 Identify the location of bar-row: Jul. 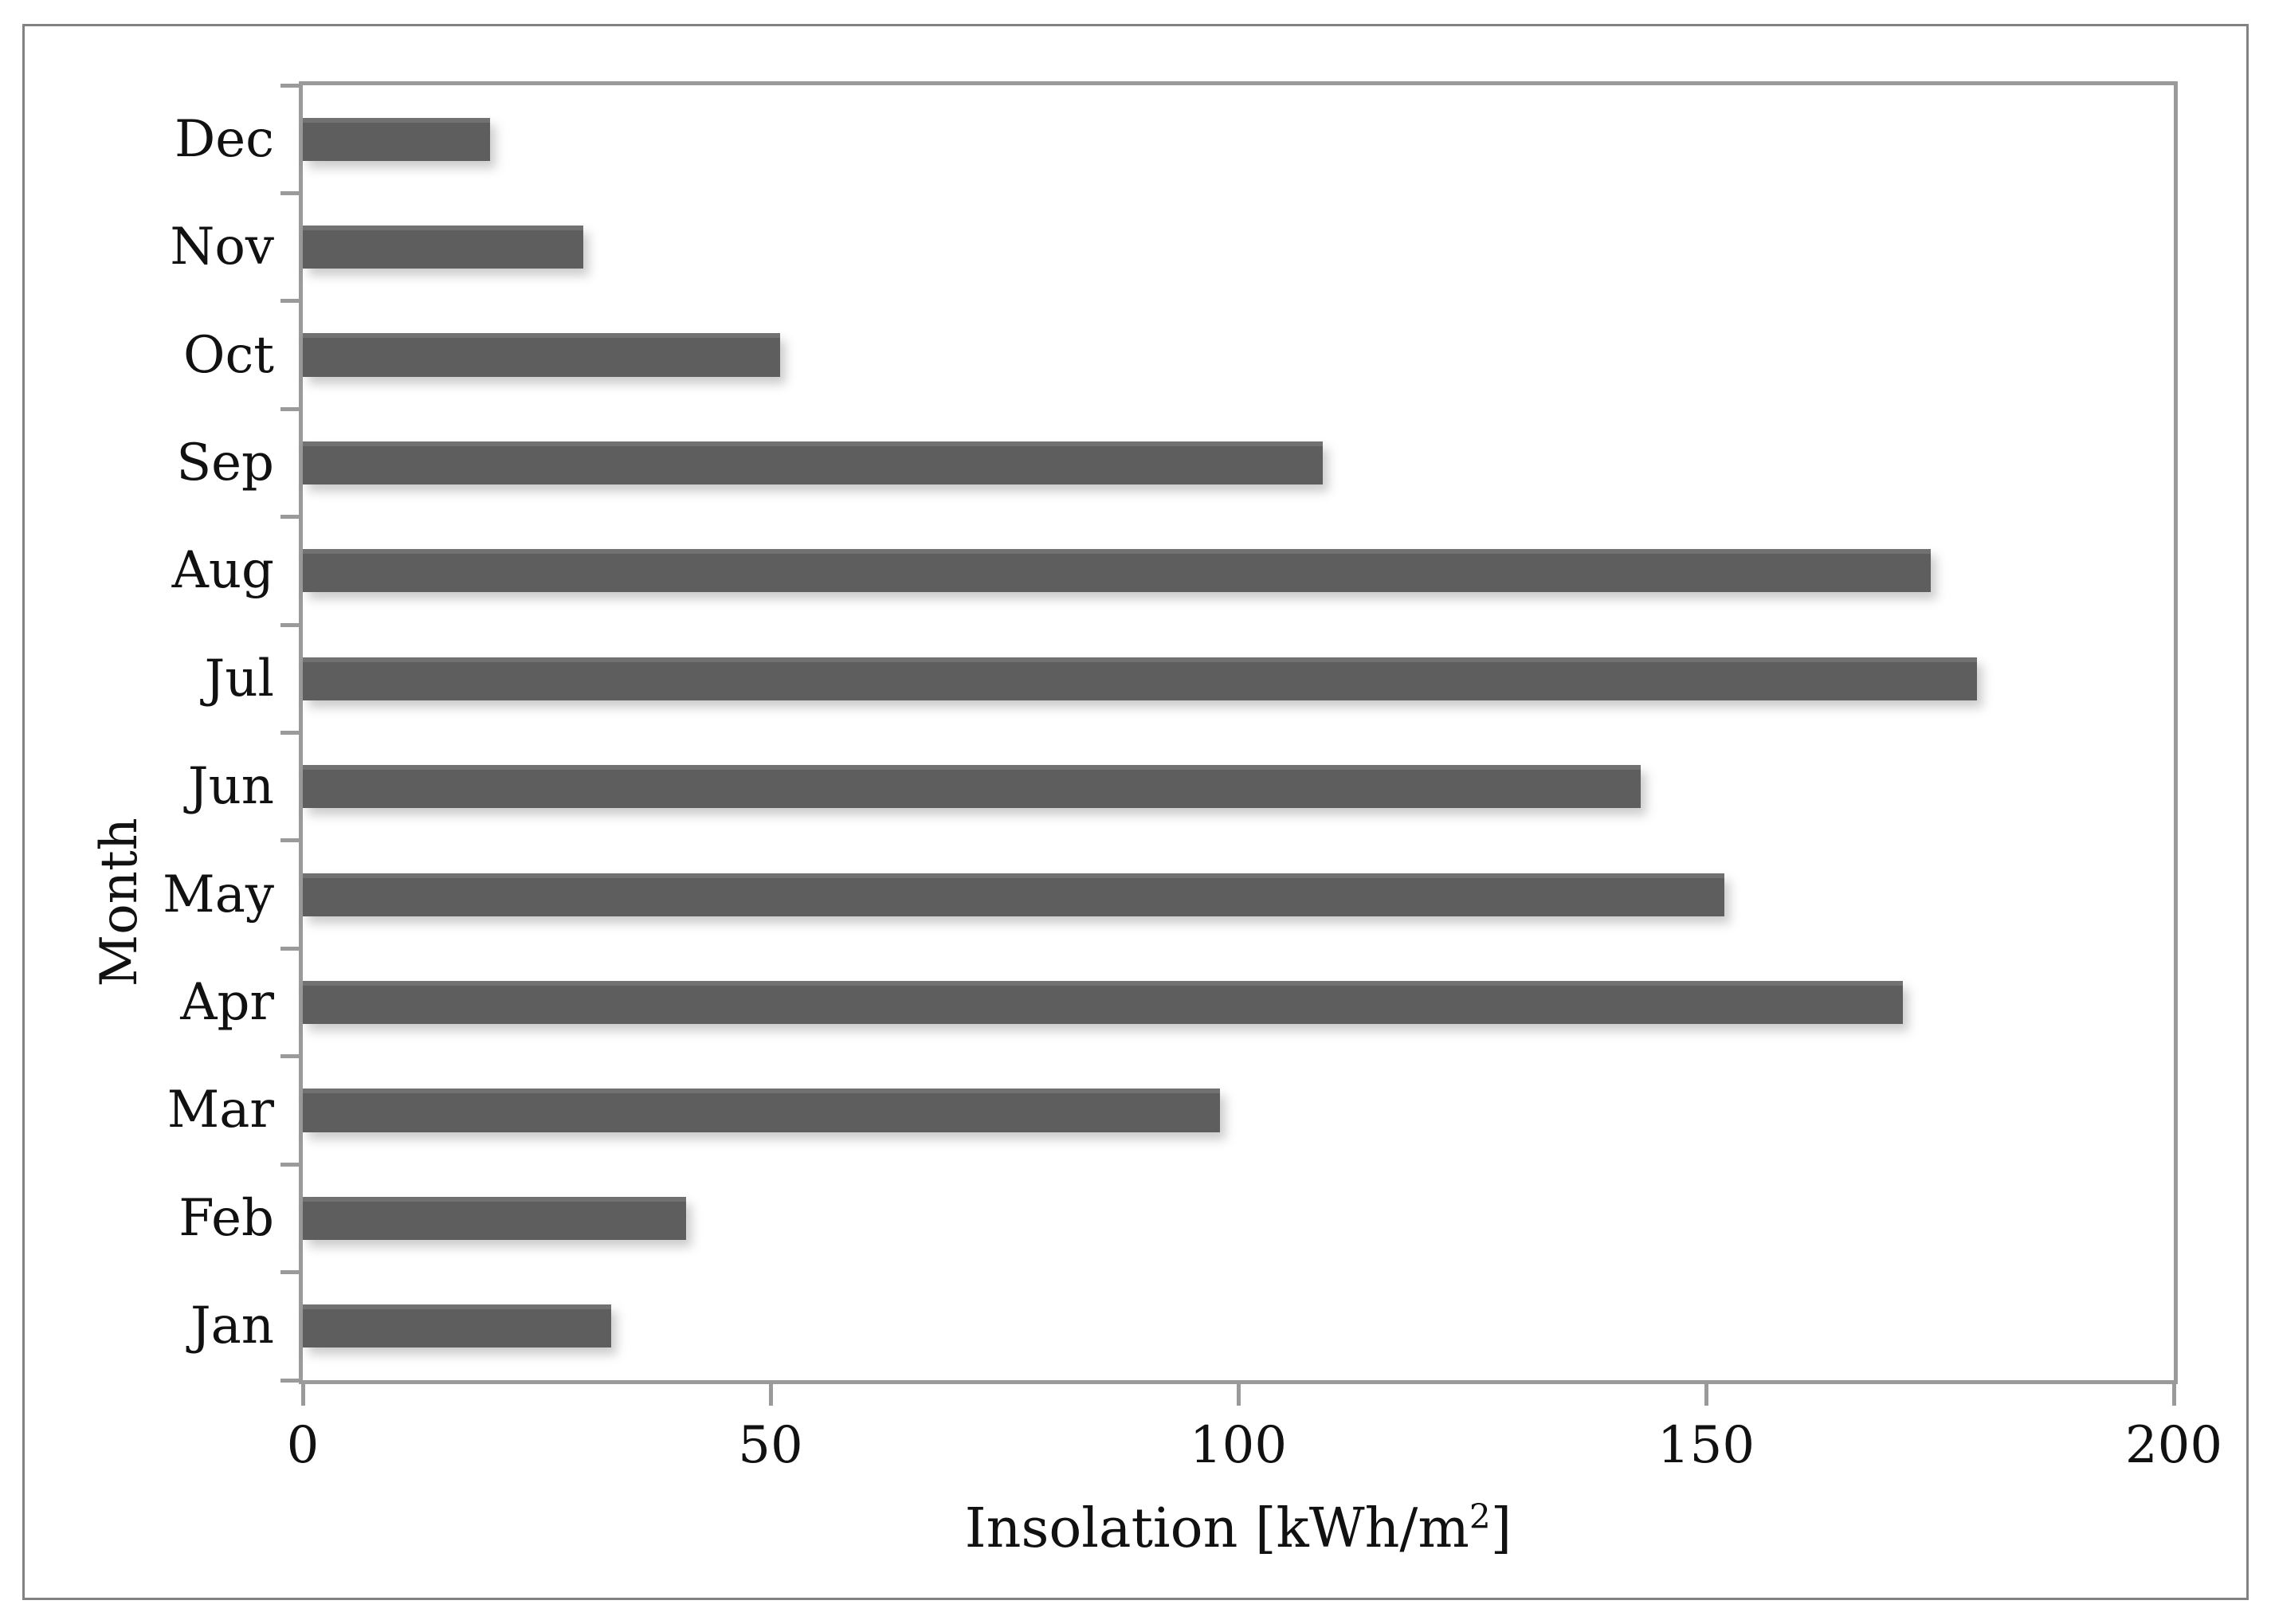
(1189, 678).